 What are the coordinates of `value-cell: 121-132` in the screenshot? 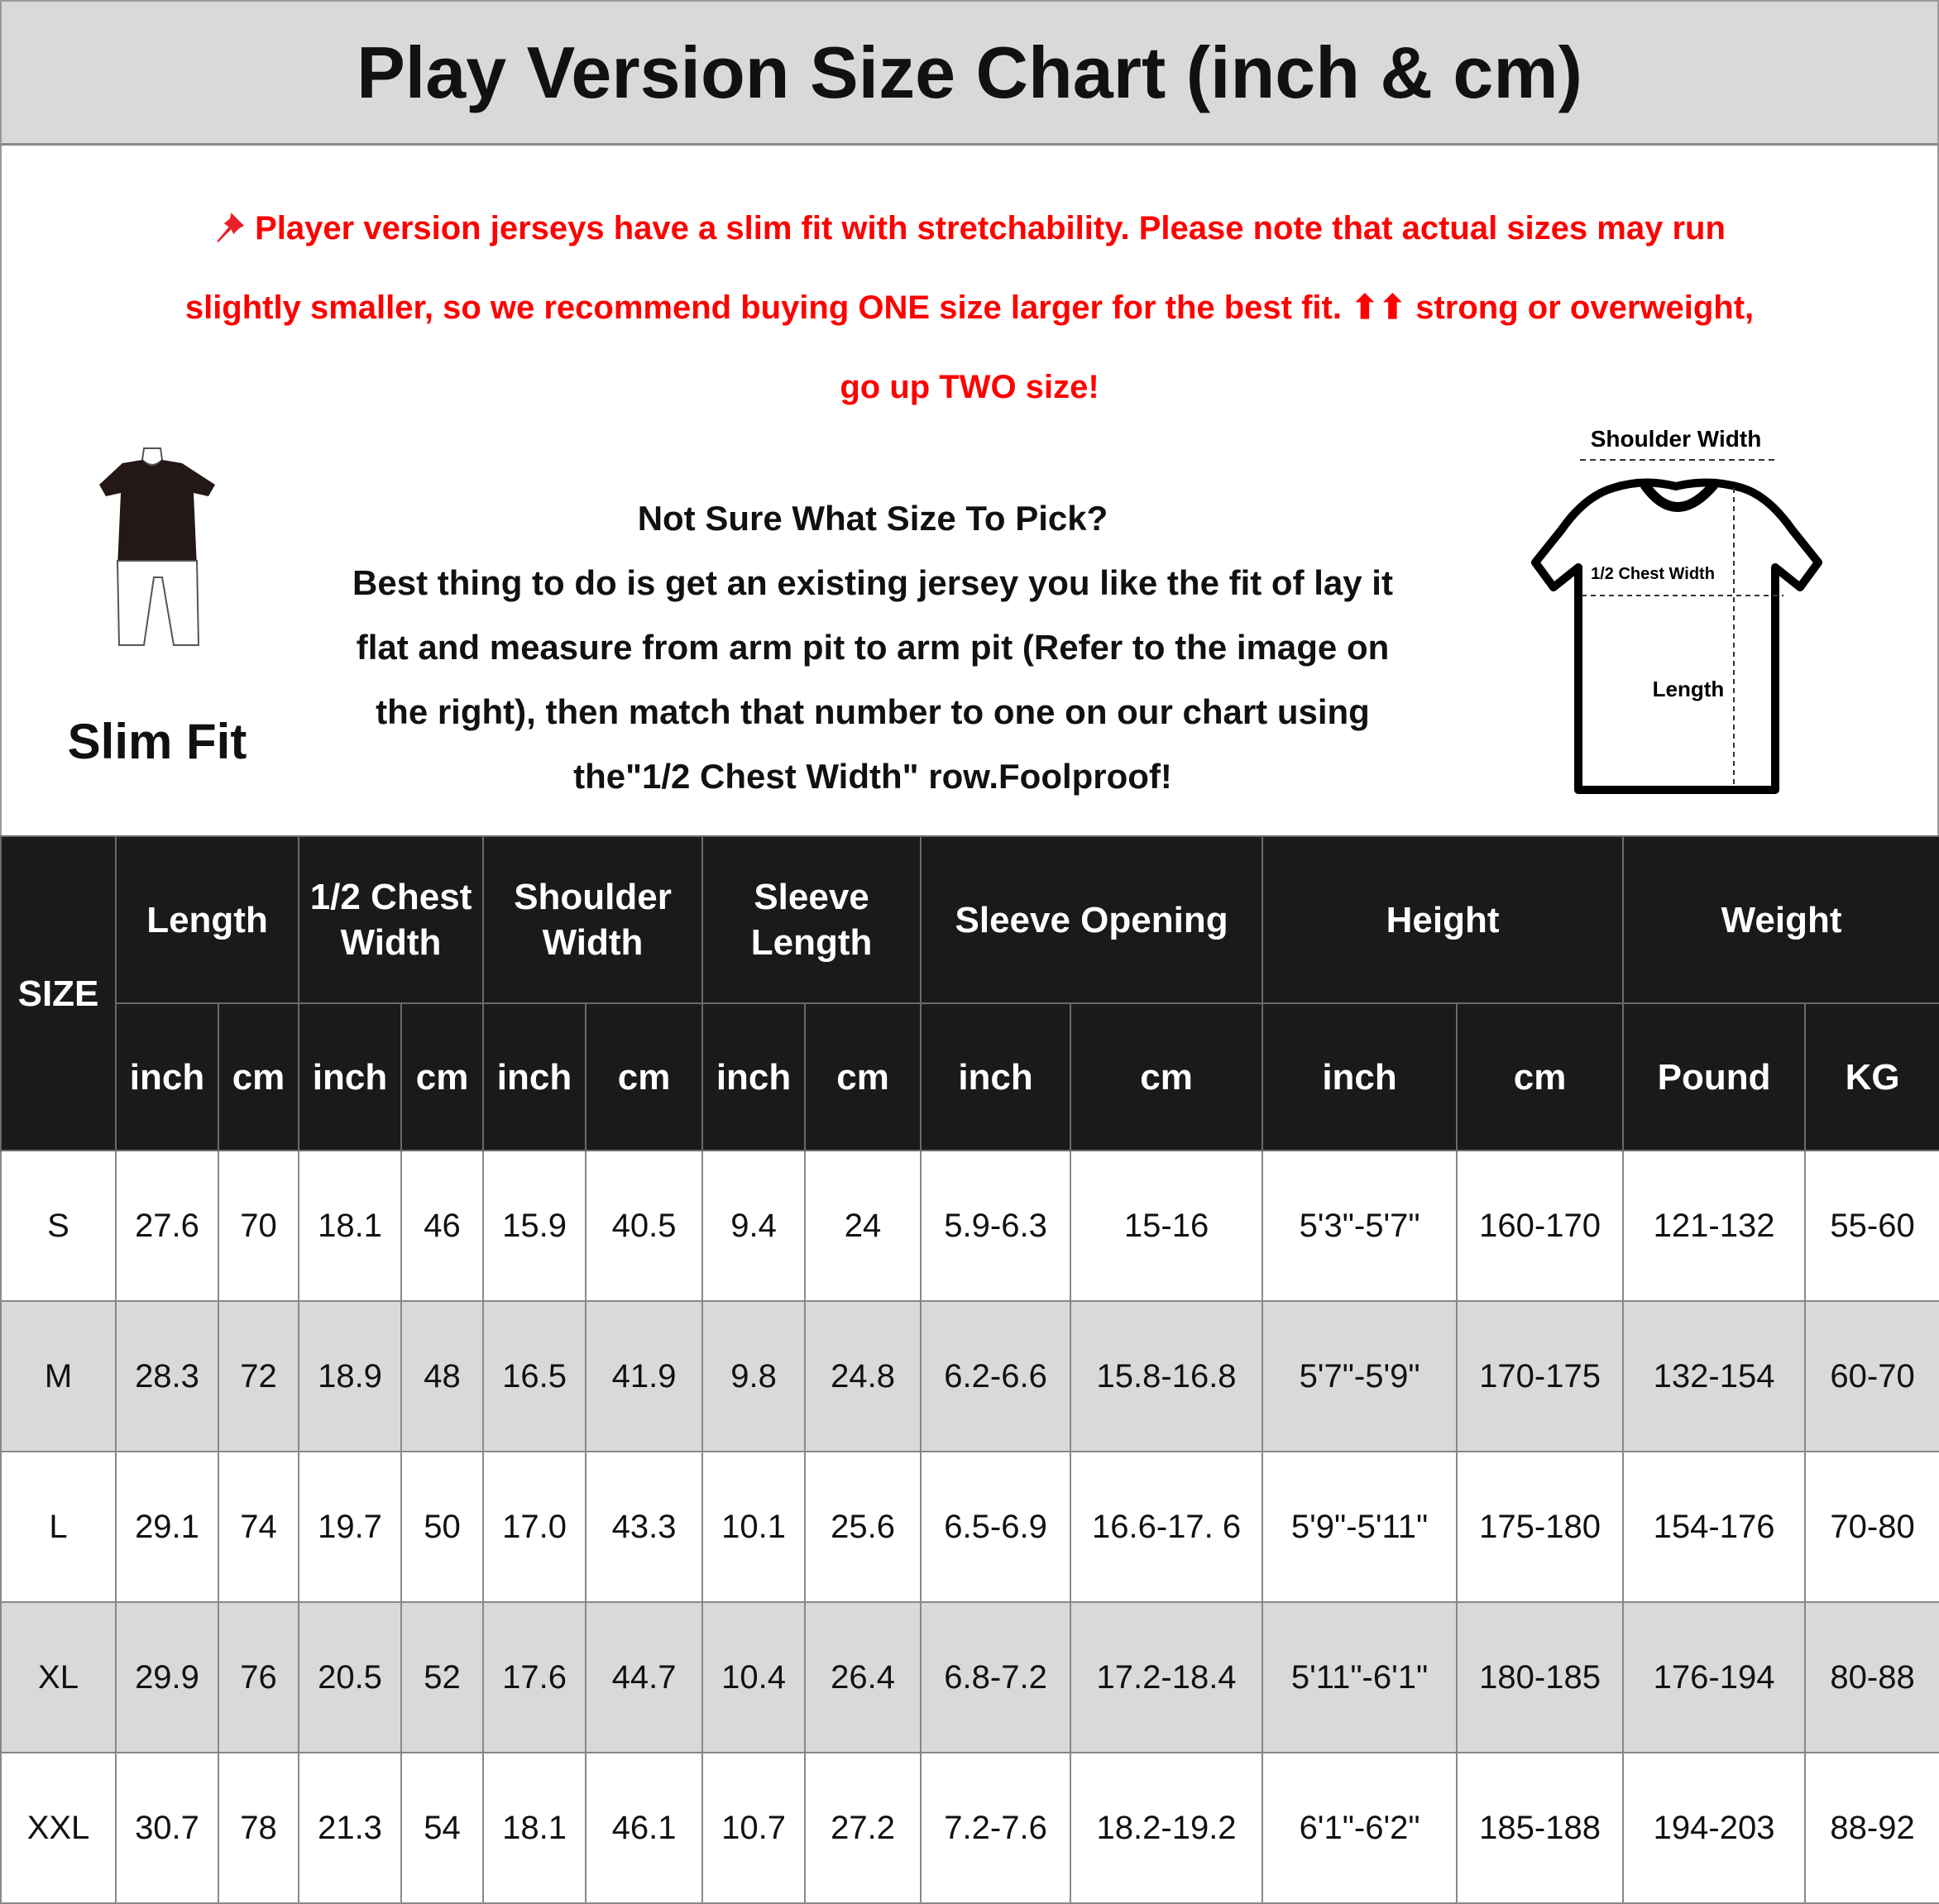 It's located at (1714, 1226).